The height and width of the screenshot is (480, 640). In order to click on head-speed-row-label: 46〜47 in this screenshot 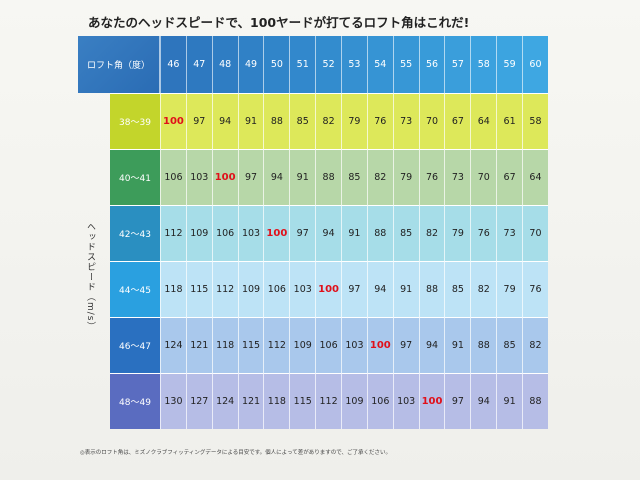, I will do `click(135, 345)`.